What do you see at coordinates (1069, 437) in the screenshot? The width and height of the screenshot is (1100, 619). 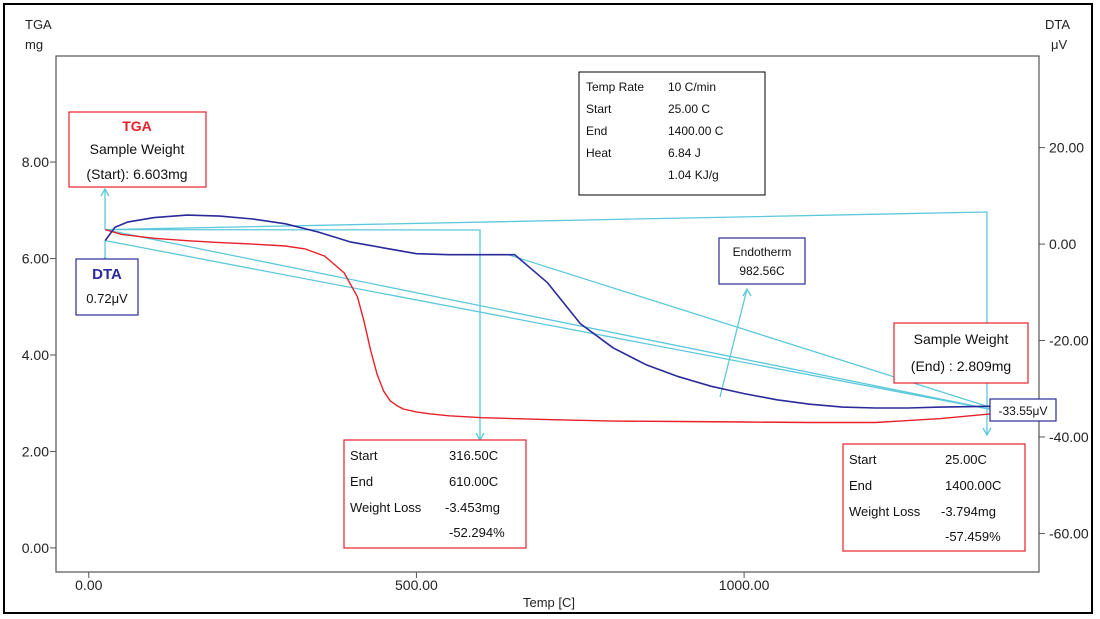 I see `y2-tick-label: -40.00` at bounding box center [1069, 437].